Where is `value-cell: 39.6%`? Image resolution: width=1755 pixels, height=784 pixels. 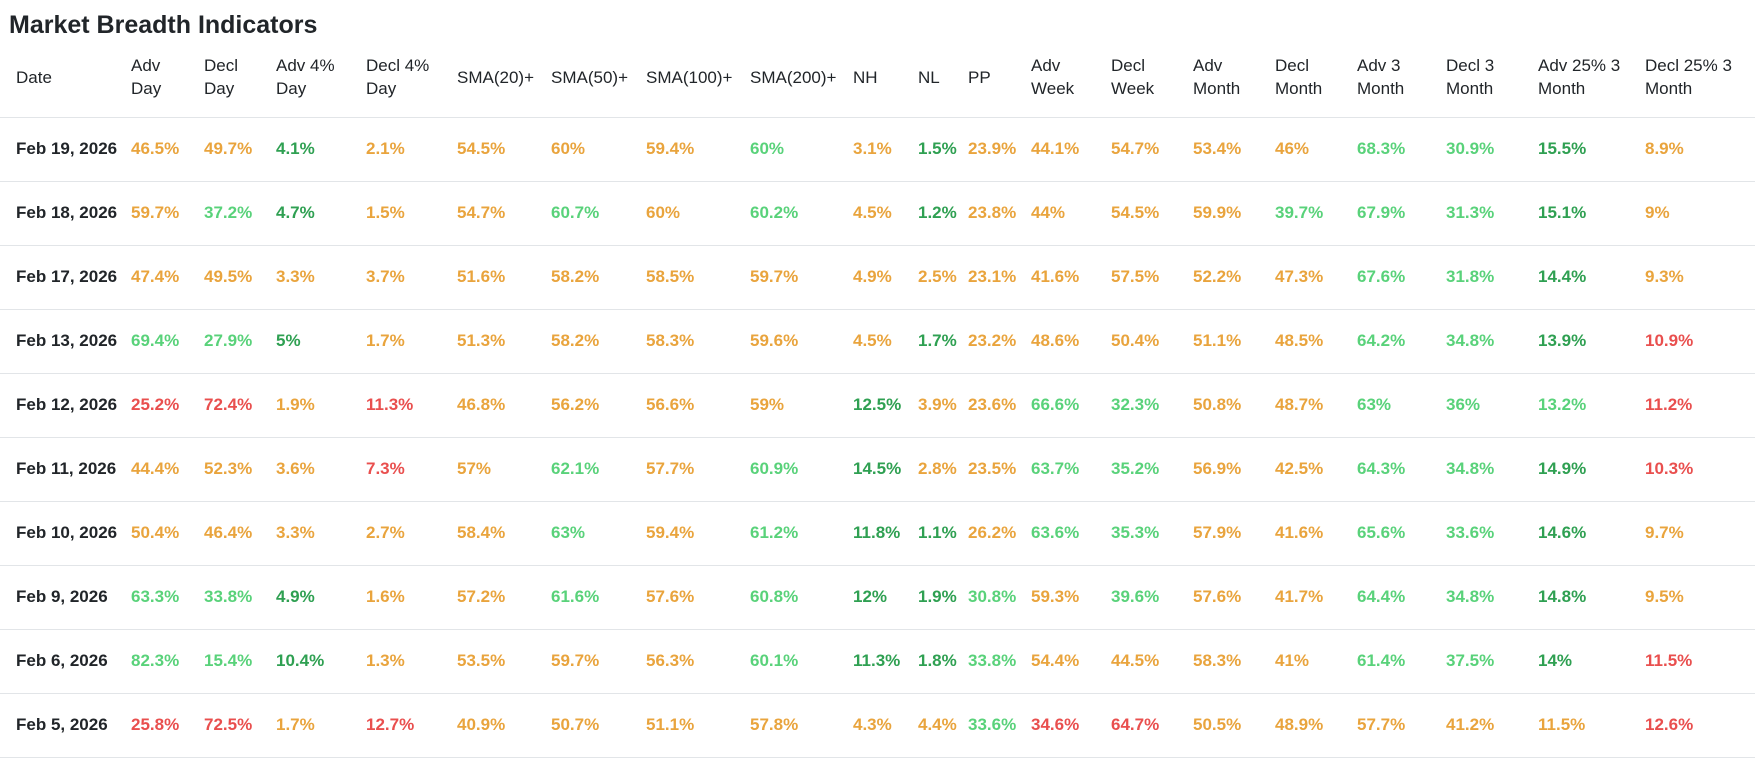 value-cell: 39.6% is located at coordinates (1152, 597).